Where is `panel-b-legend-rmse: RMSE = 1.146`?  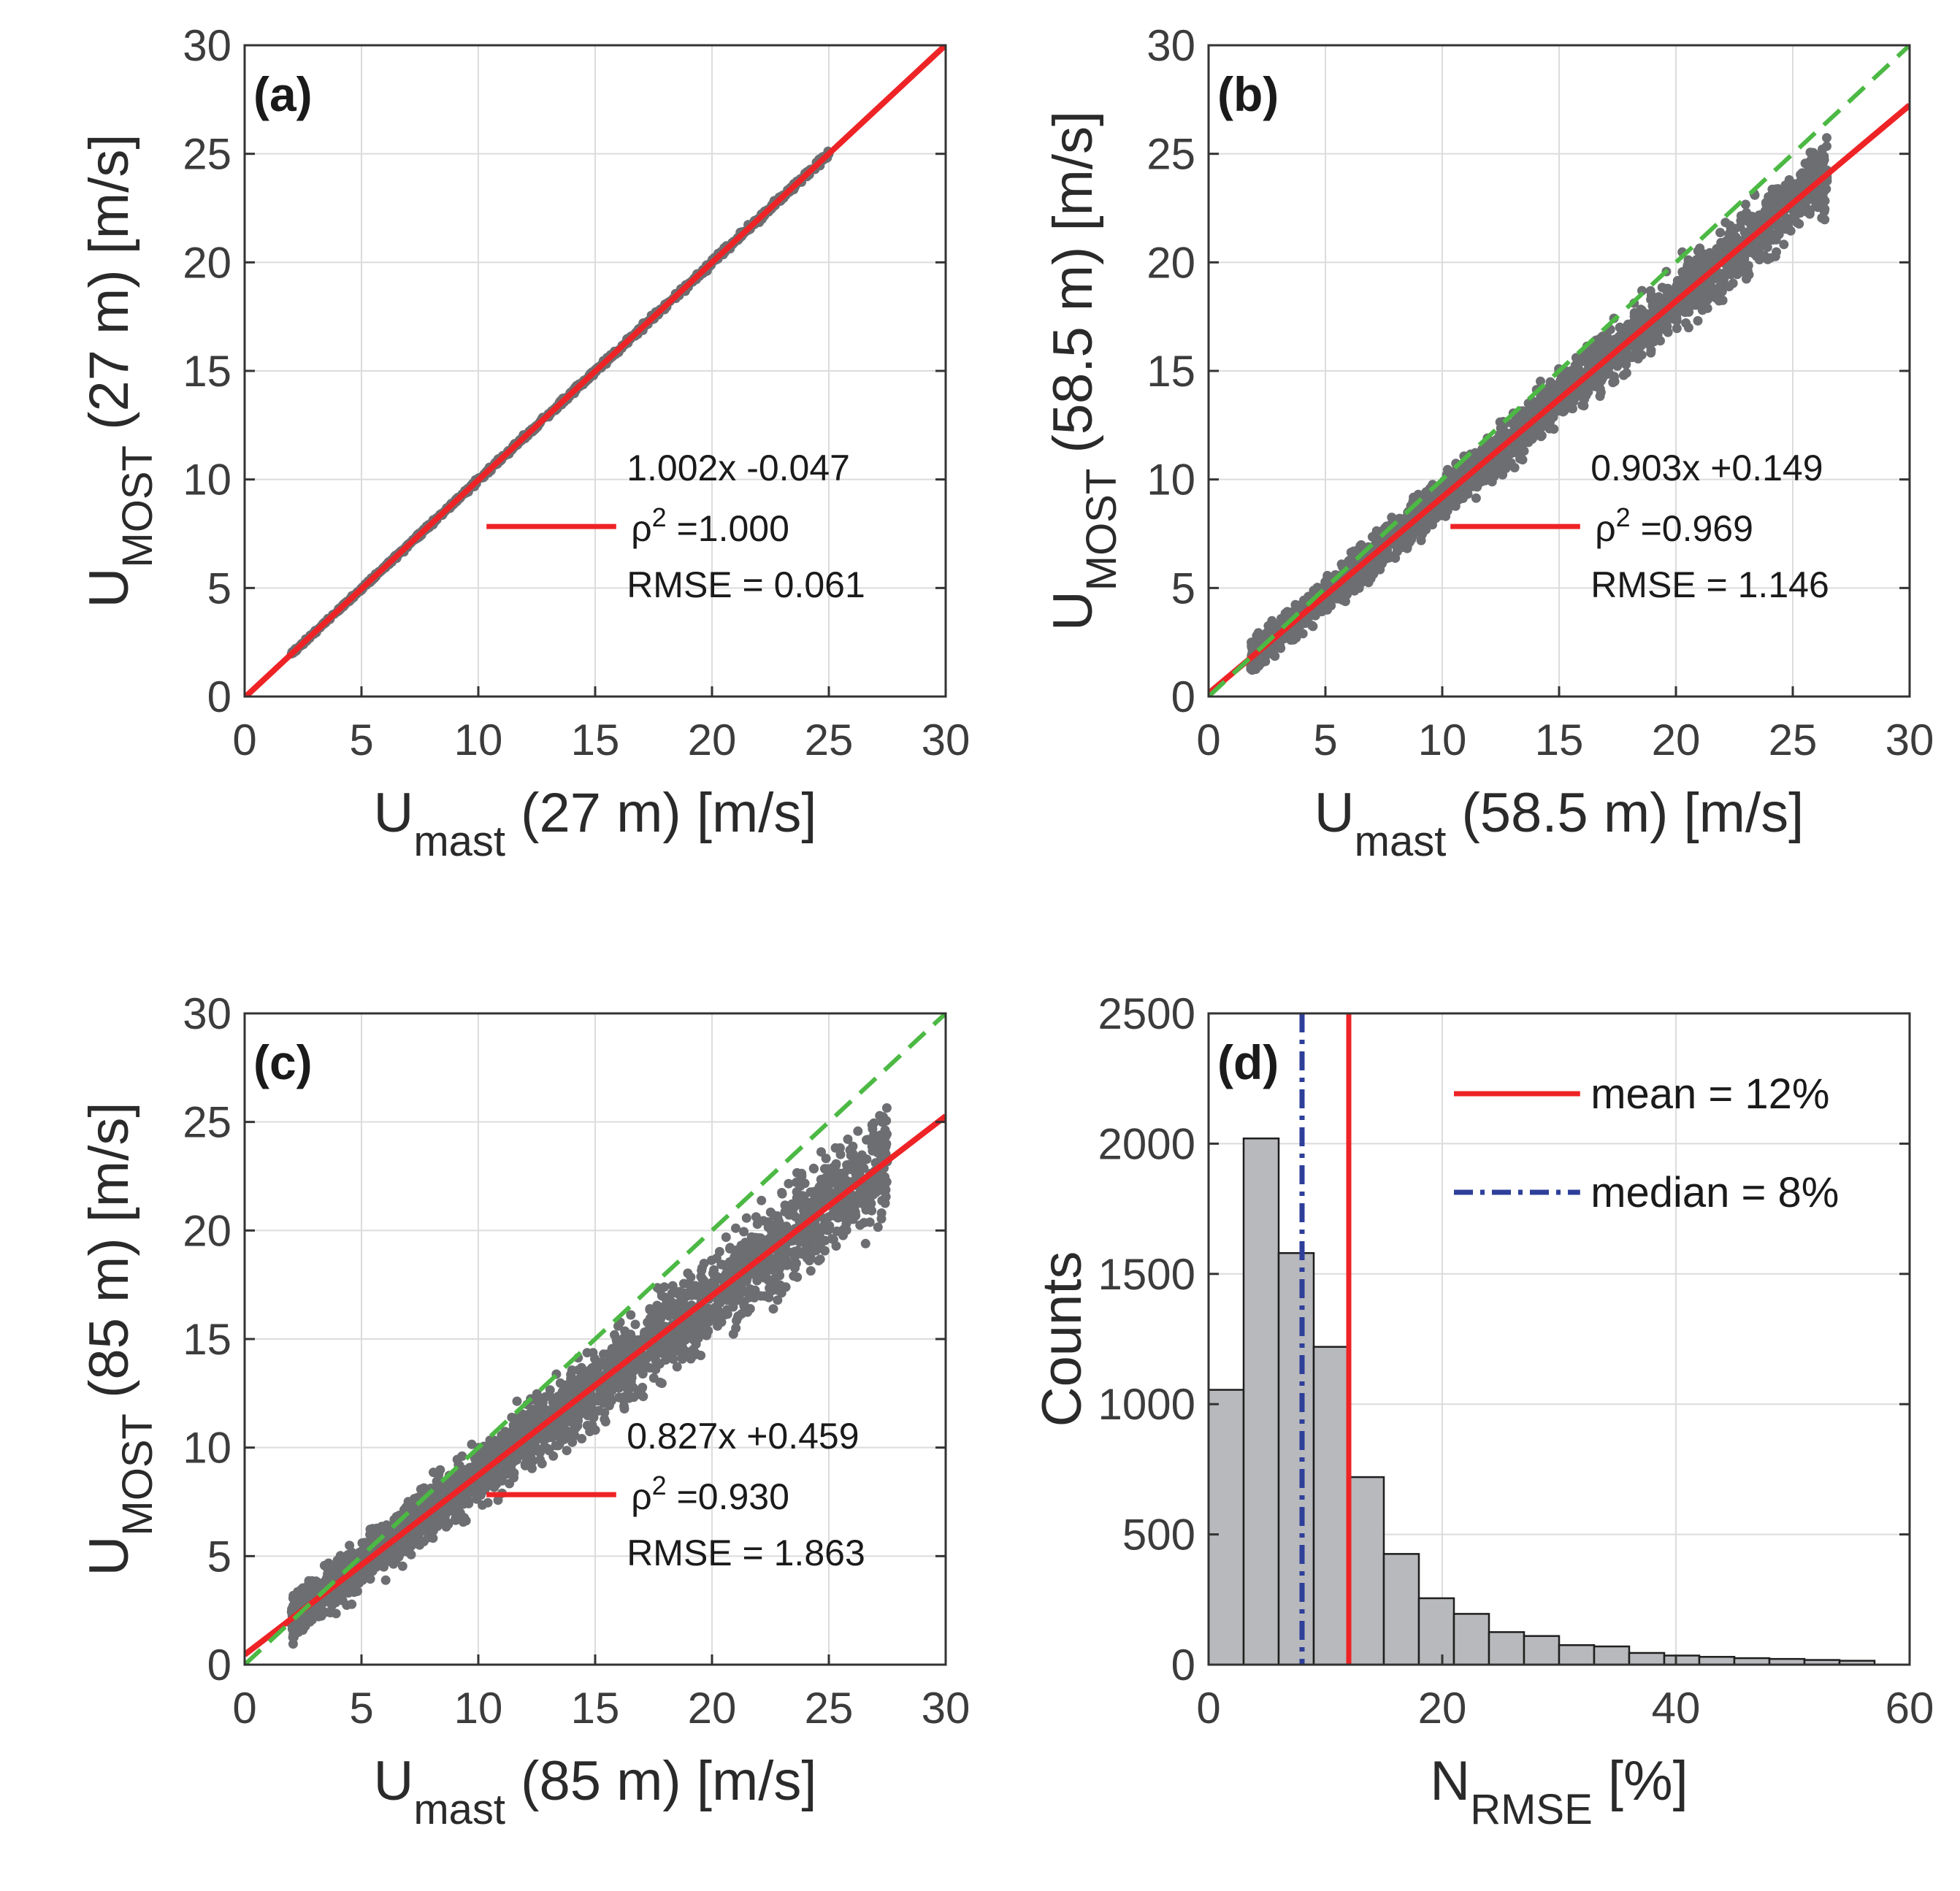 panel-b-legend-rmse: RMSE = 1.146 is located at coordinates (1709, 584).